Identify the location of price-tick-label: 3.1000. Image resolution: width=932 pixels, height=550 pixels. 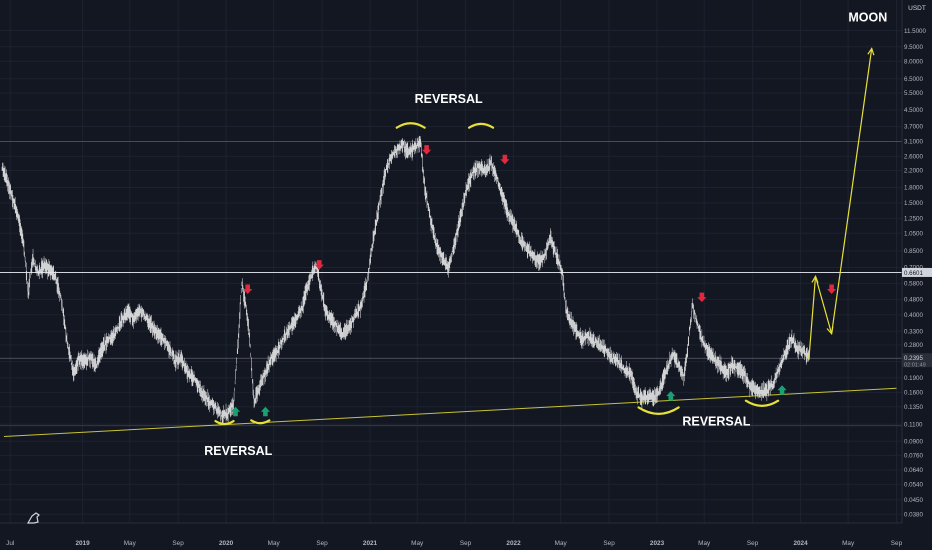
(913, 142).